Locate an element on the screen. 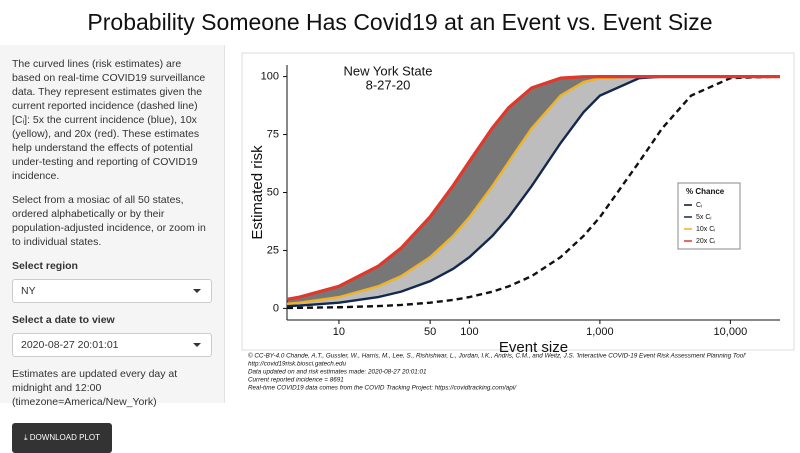  date-select: 2020-08-27 20:01:01 is located at coordinates (112, 345).